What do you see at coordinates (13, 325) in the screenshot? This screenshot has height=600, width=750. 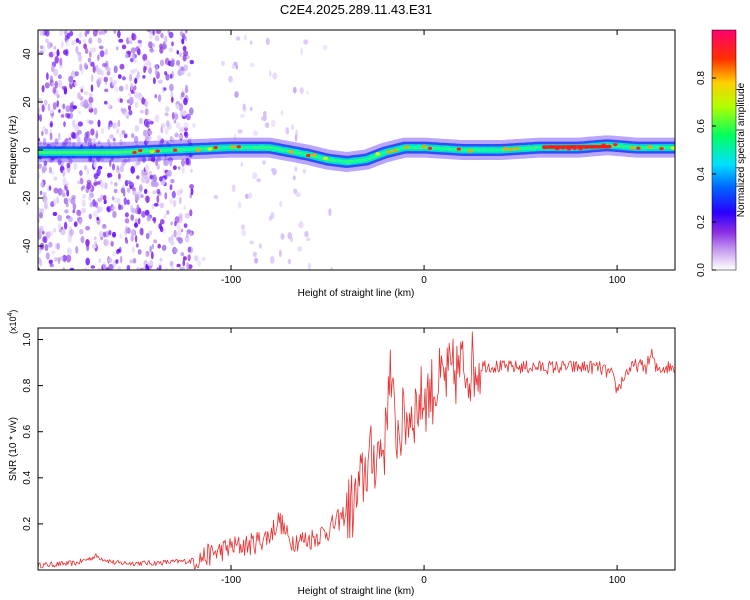 I see `snr-scale-base: (x10` at bounding box center [13, 325].